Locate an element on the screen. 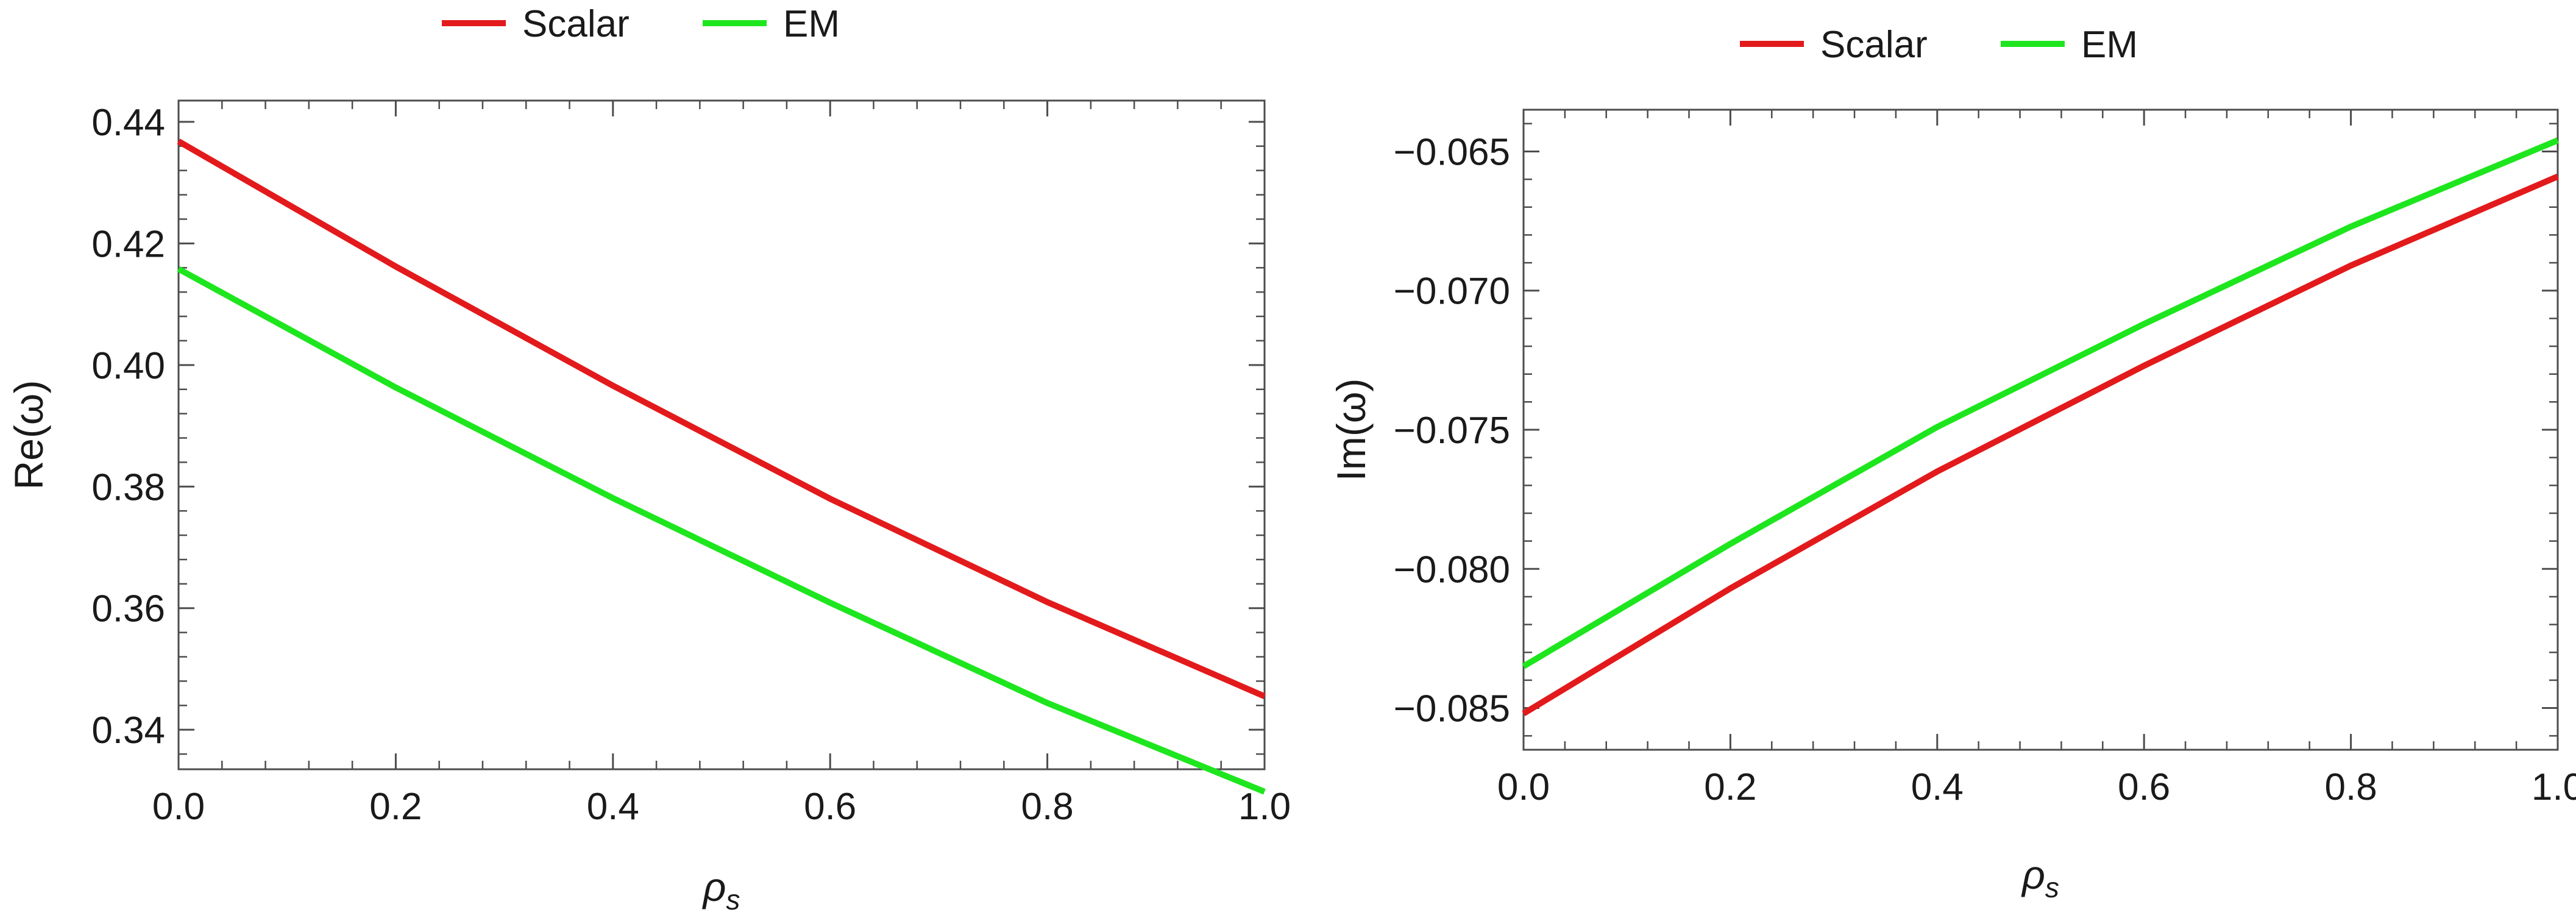  y-tick-label: −0.080 is located at coordinates (1452, 570).